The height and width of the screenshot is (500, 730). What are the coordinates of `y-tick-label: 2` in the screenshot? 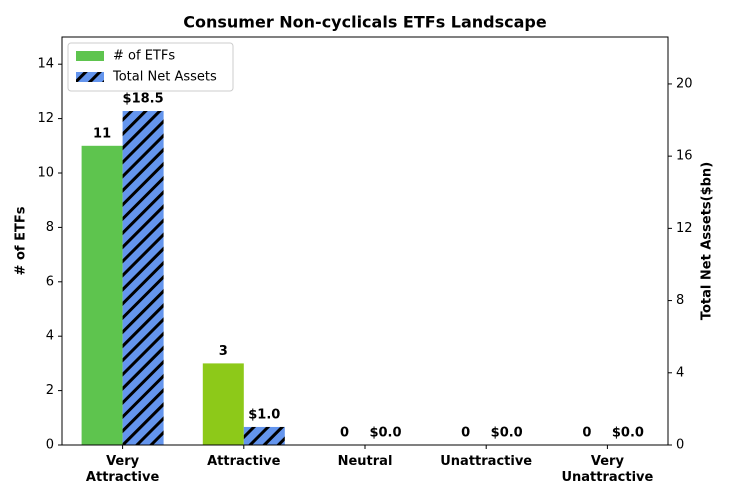 It's located at (50, 390).